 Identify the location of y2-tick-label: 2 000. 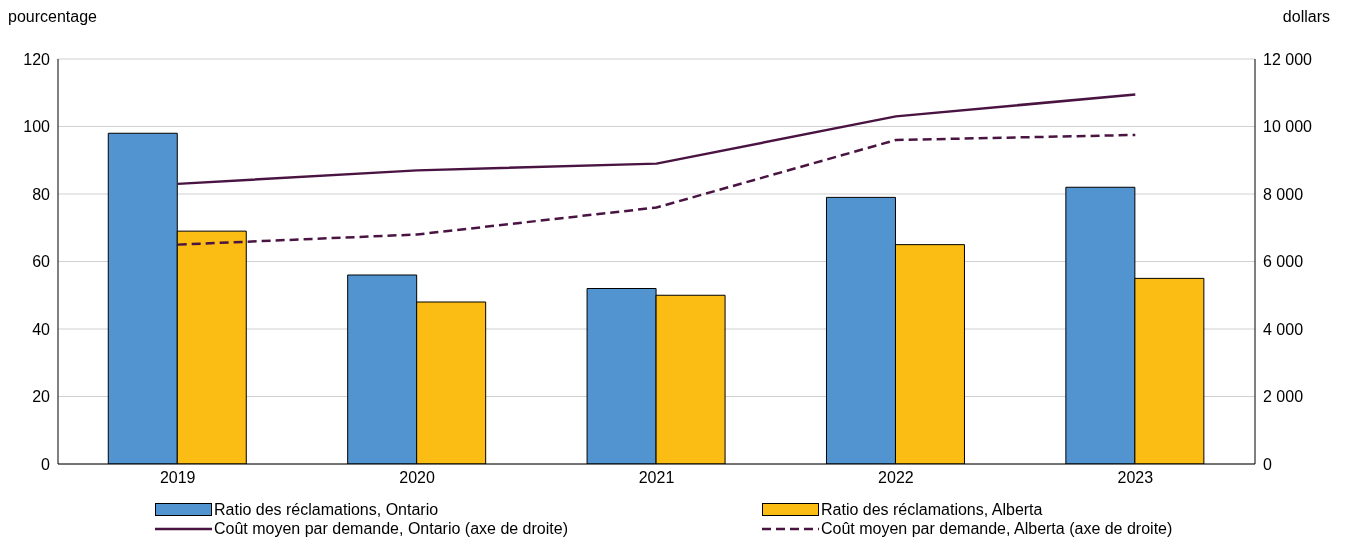
(1283, 397).